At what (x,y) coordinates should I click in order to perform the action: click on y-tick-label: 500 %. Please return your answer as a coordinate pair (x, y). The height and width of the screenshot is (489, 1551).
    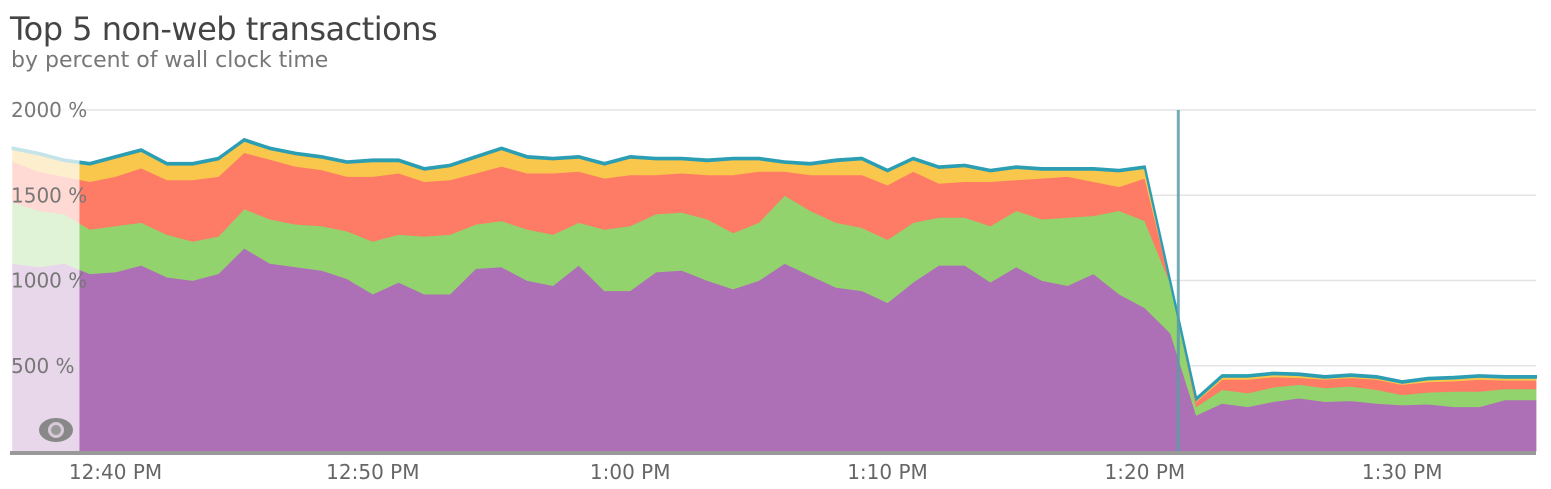
    Looking at the image, I should click on (43, 366).